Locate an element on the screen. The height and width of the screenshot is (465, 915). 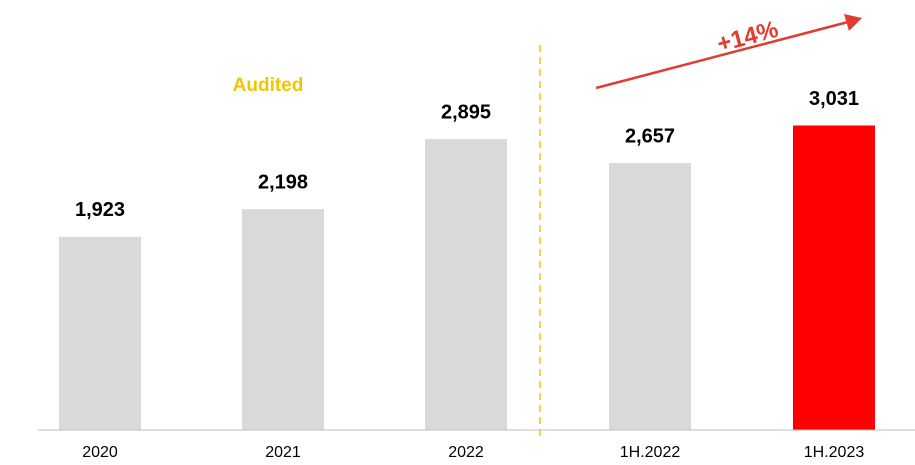
x-tick-label: 1H.2023 is located at coordinates (834, 452).